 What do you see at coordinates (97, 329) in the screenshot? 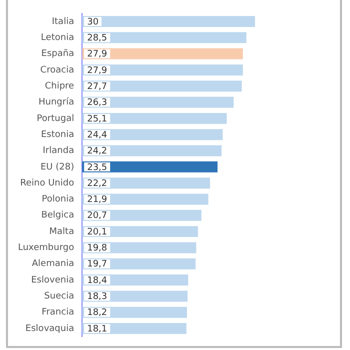
I see `data-label: 18,1` at bounding box center [97, 329].